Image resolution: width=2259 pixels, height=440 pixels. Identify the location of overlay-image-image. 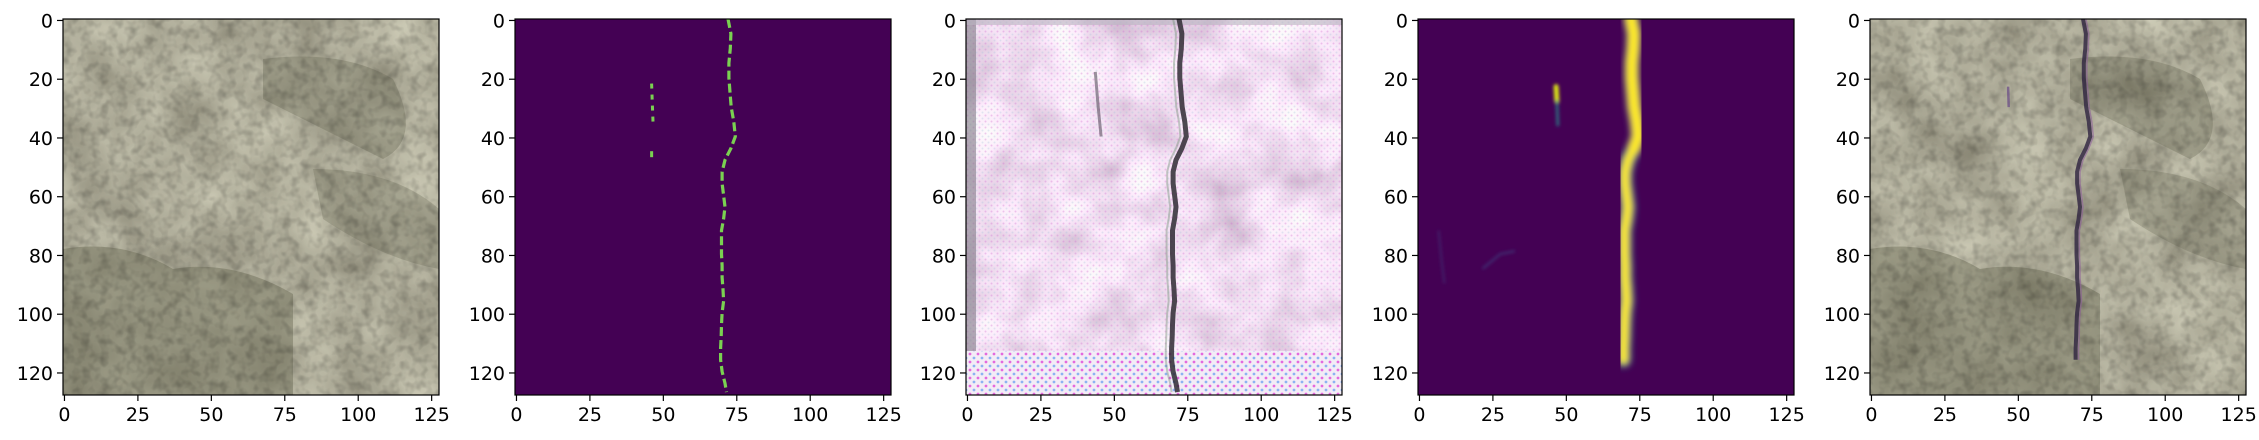
(2058, 207).